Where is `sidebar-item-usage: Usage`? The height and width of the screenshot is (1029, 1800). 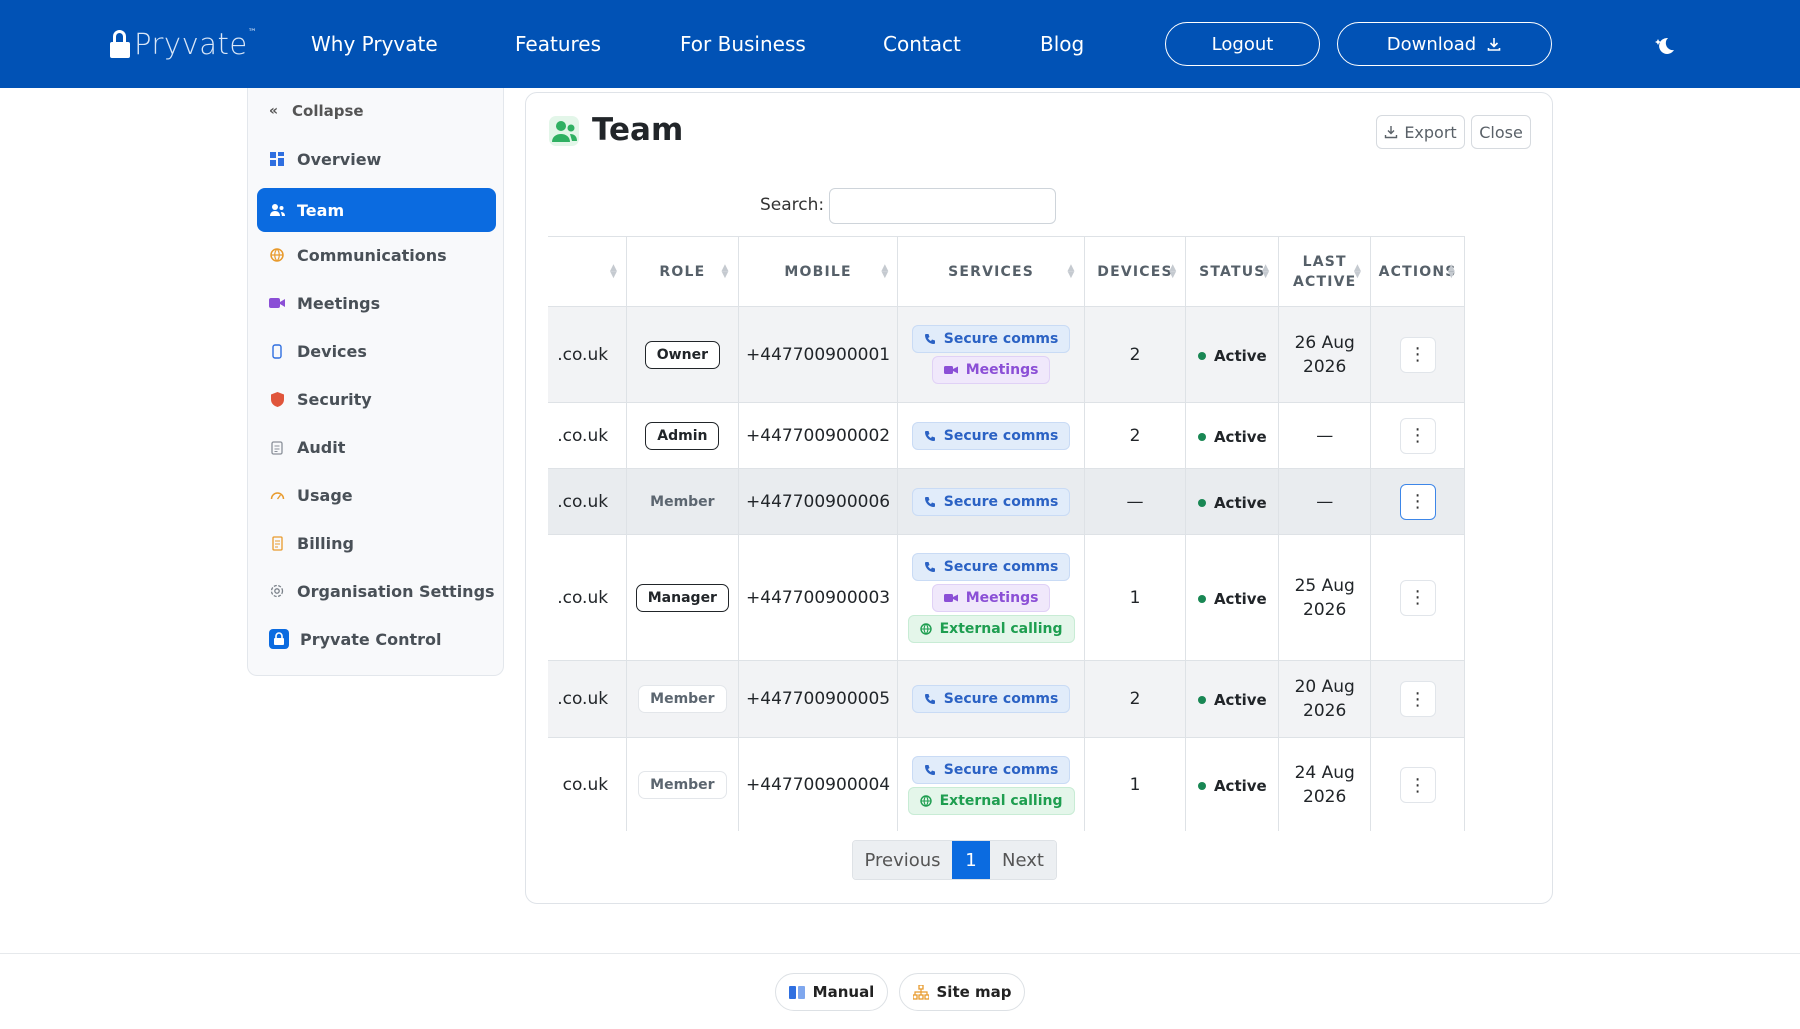
sidebar-item-usage: Usage is located at coordinates (376, 495).